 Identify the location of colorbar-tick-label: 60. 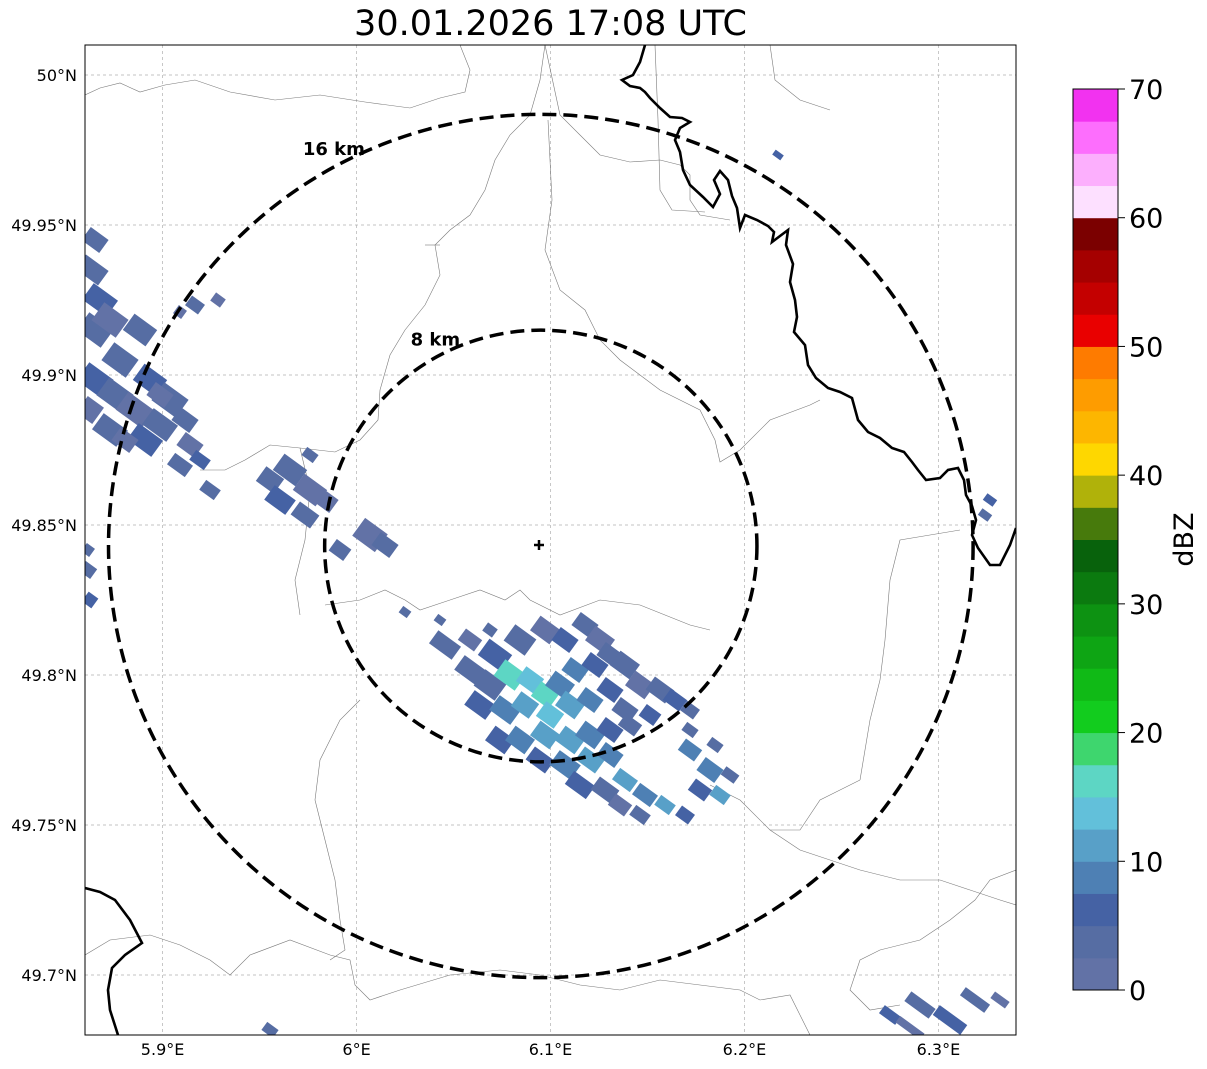
(1146, 219).